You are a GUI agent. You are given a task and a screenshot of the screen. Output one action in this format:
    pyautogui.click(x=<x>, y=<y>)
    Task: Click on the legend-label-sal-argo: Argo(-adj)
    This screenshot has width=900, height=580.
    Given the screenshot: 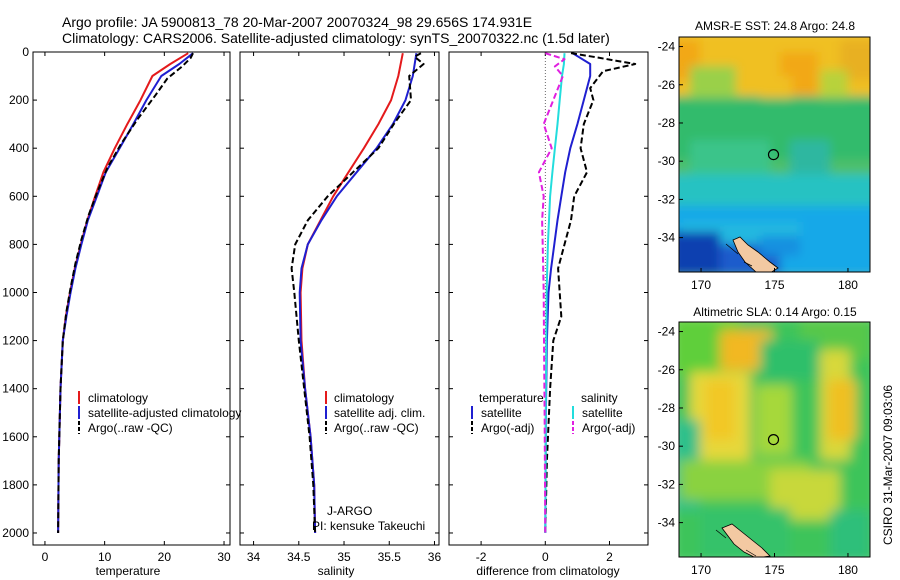 What is the action you would take?
    pyautogui.click(x=608, y=428)
    